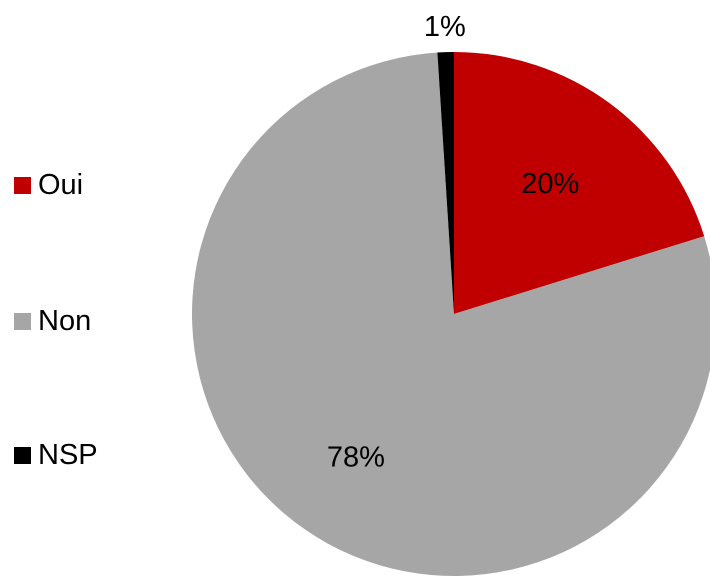 The image size is (710, 576). What do you see at coordinates (65, 321) in the screenshot?
I see `legend-label-non: Non` at bounding box center [65, 321].